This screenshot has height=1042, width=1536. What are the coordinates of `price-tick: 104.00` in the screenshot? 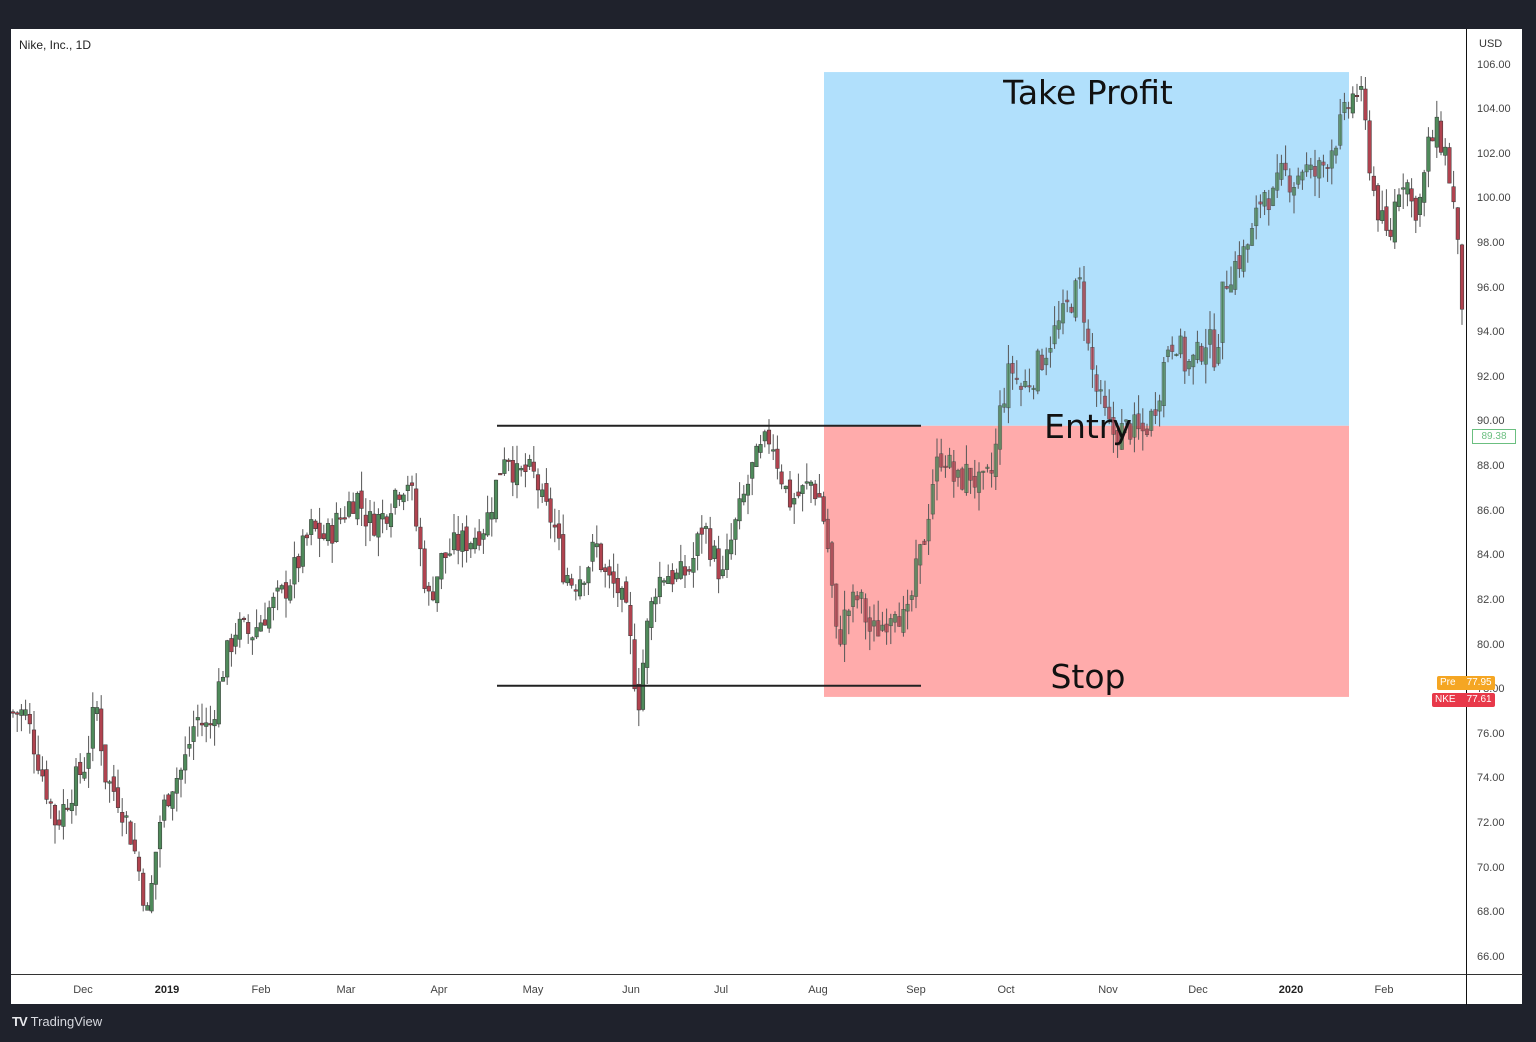 It's located at (1494, 109).